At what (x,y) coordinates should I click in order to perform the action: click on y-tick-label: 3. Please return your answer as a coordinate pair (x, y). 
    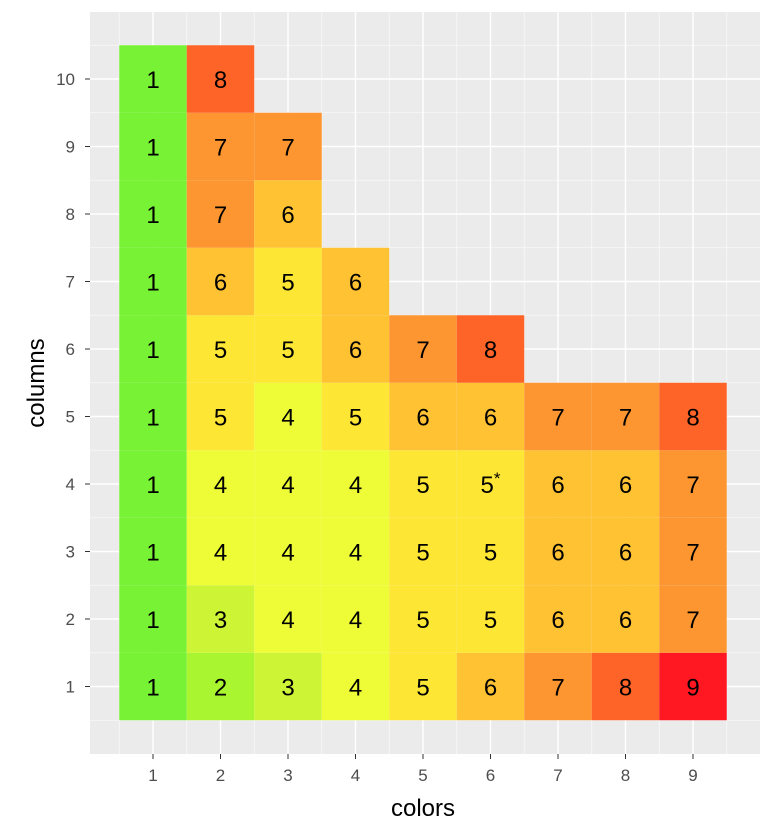
    Looking at the image, I should click on (70, 552).